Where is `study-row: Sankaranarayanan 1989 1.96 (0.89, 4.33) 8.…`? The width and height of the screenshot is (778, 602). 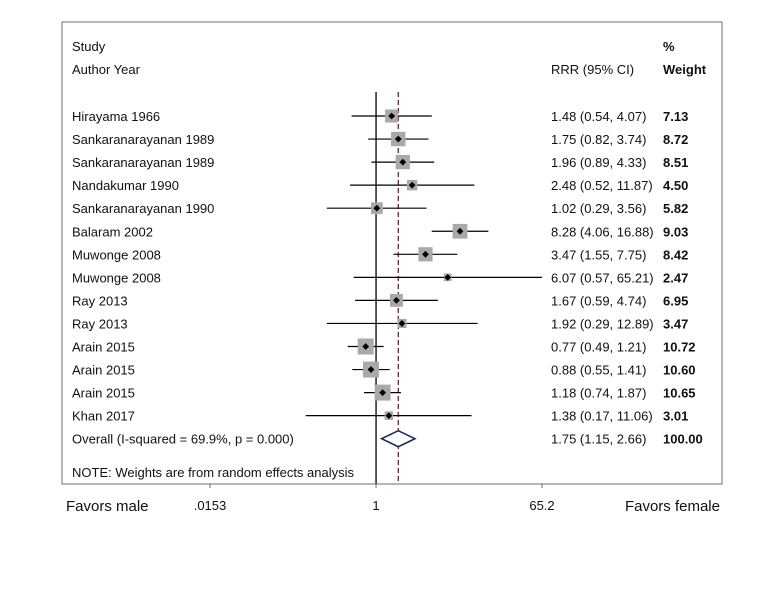 study-row: Sankaranarayanan 1989 1.96 (0.89, 4.33) 8.… is located at coordinates (380, 162).